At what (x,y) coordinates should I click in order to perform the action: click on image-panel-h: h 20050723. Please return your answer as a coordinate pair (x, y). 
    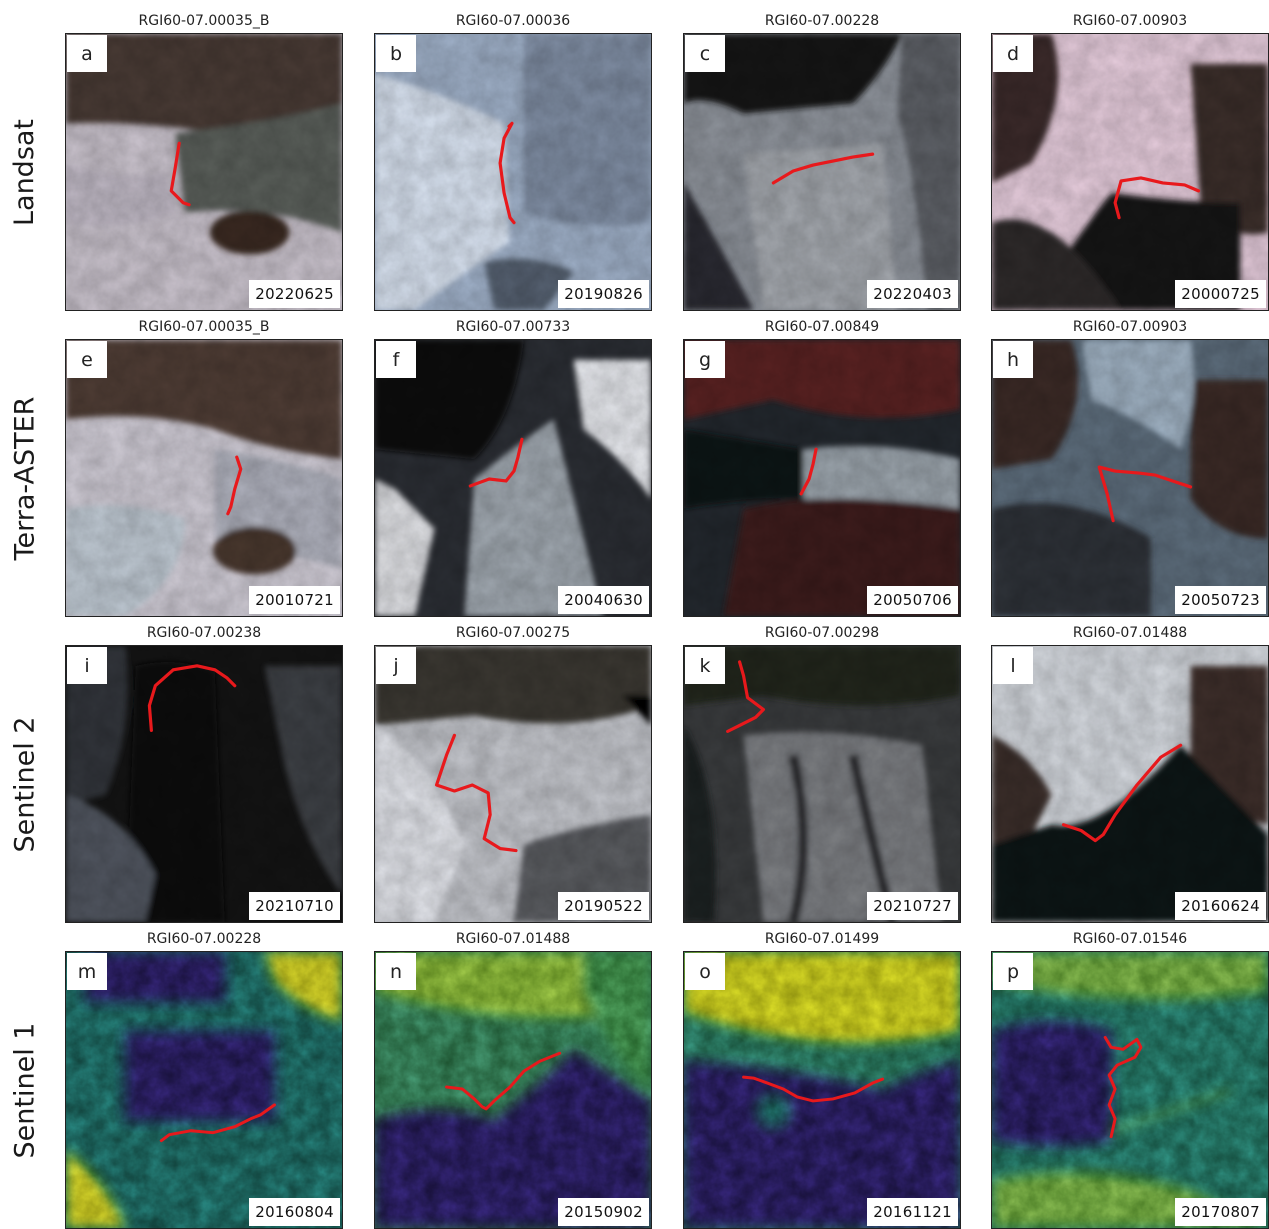
    Looking at the image, I should click on (1130, 478).